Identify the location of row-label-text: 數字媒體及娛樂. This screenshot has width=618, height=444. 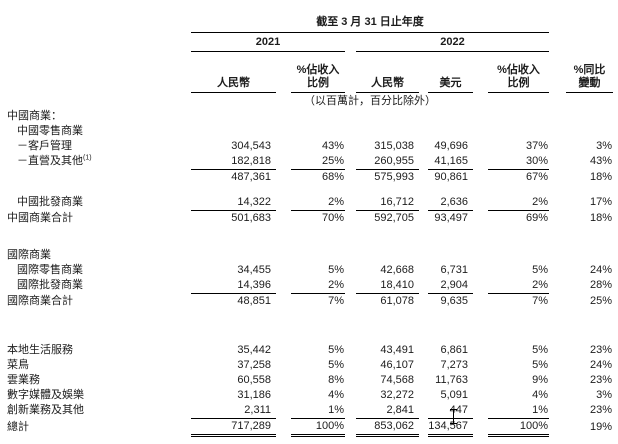
(45, 395).